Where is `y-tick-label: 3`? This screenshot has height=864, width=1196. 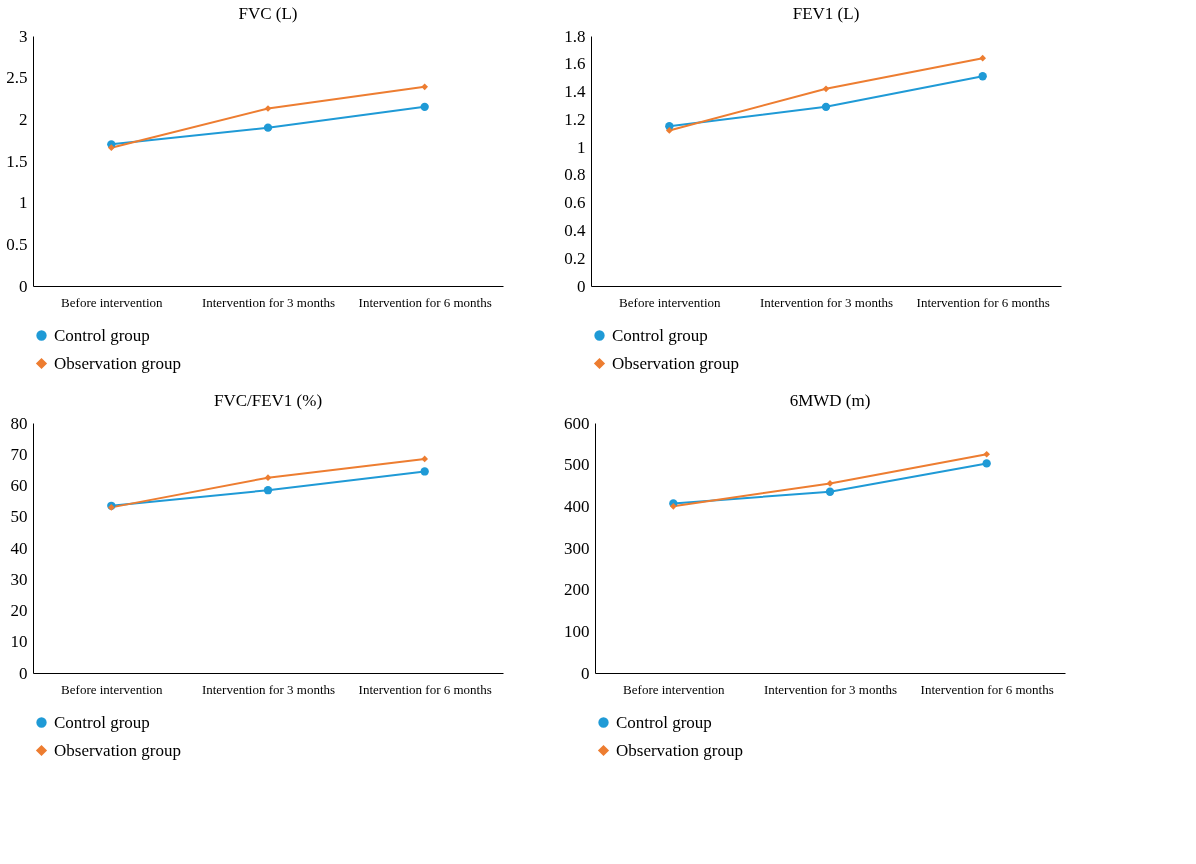 y-tick-label: 3 is located at coordinates (23, 36).